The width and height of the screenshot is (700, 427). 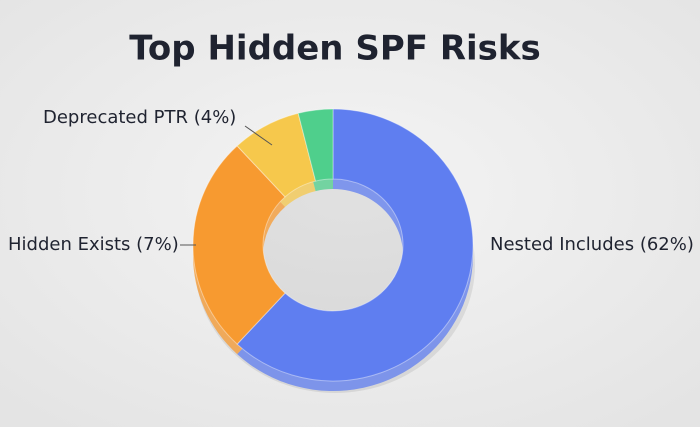 What do you see at coordinates (93, 244) in the screenshot?
I see `slice-label: Hidden Exists (7%)` at bounding box center [93, 244].